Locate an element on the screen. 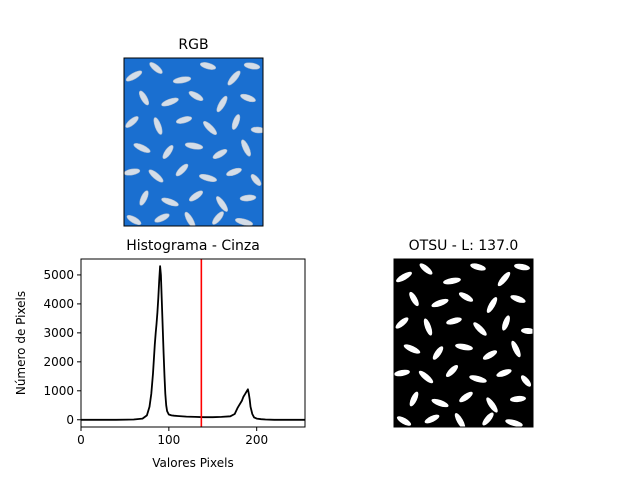  rgb-title: RGB is located at coordinates (193, 45).